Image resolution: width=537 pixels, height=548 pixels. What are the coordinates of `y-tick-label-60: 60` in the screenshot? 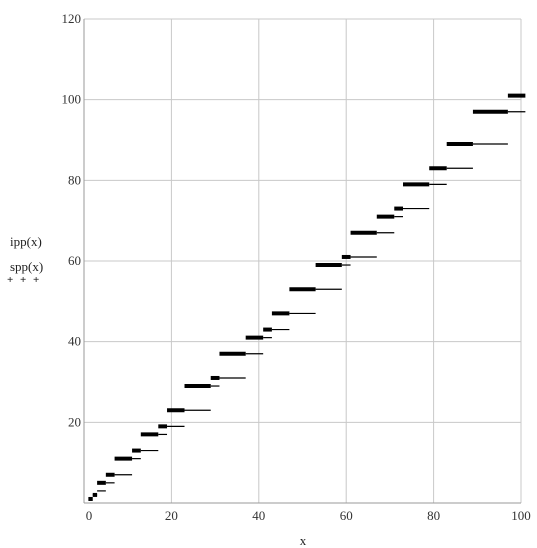 It's located at (74, 260).